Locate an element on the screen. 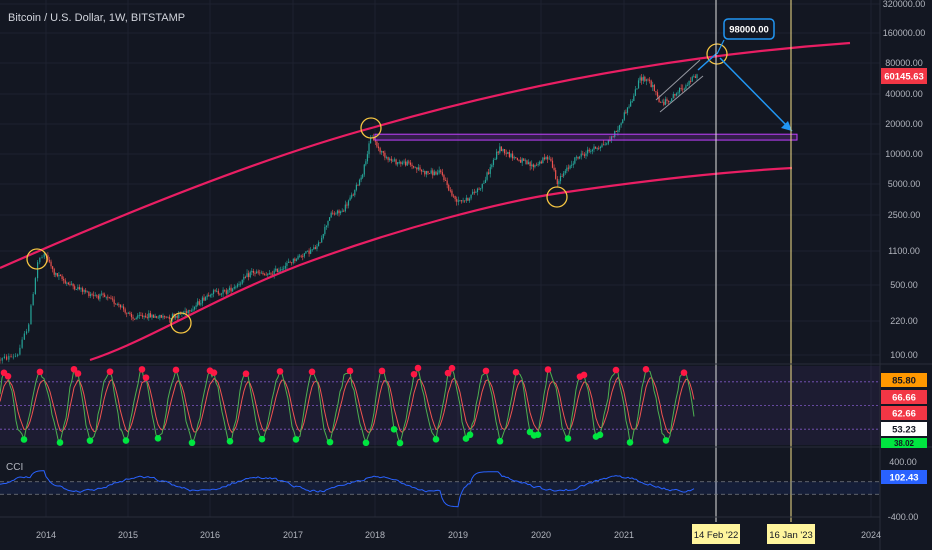 The image size is (932, 550). circle-target is located at coordinates (717, 54).